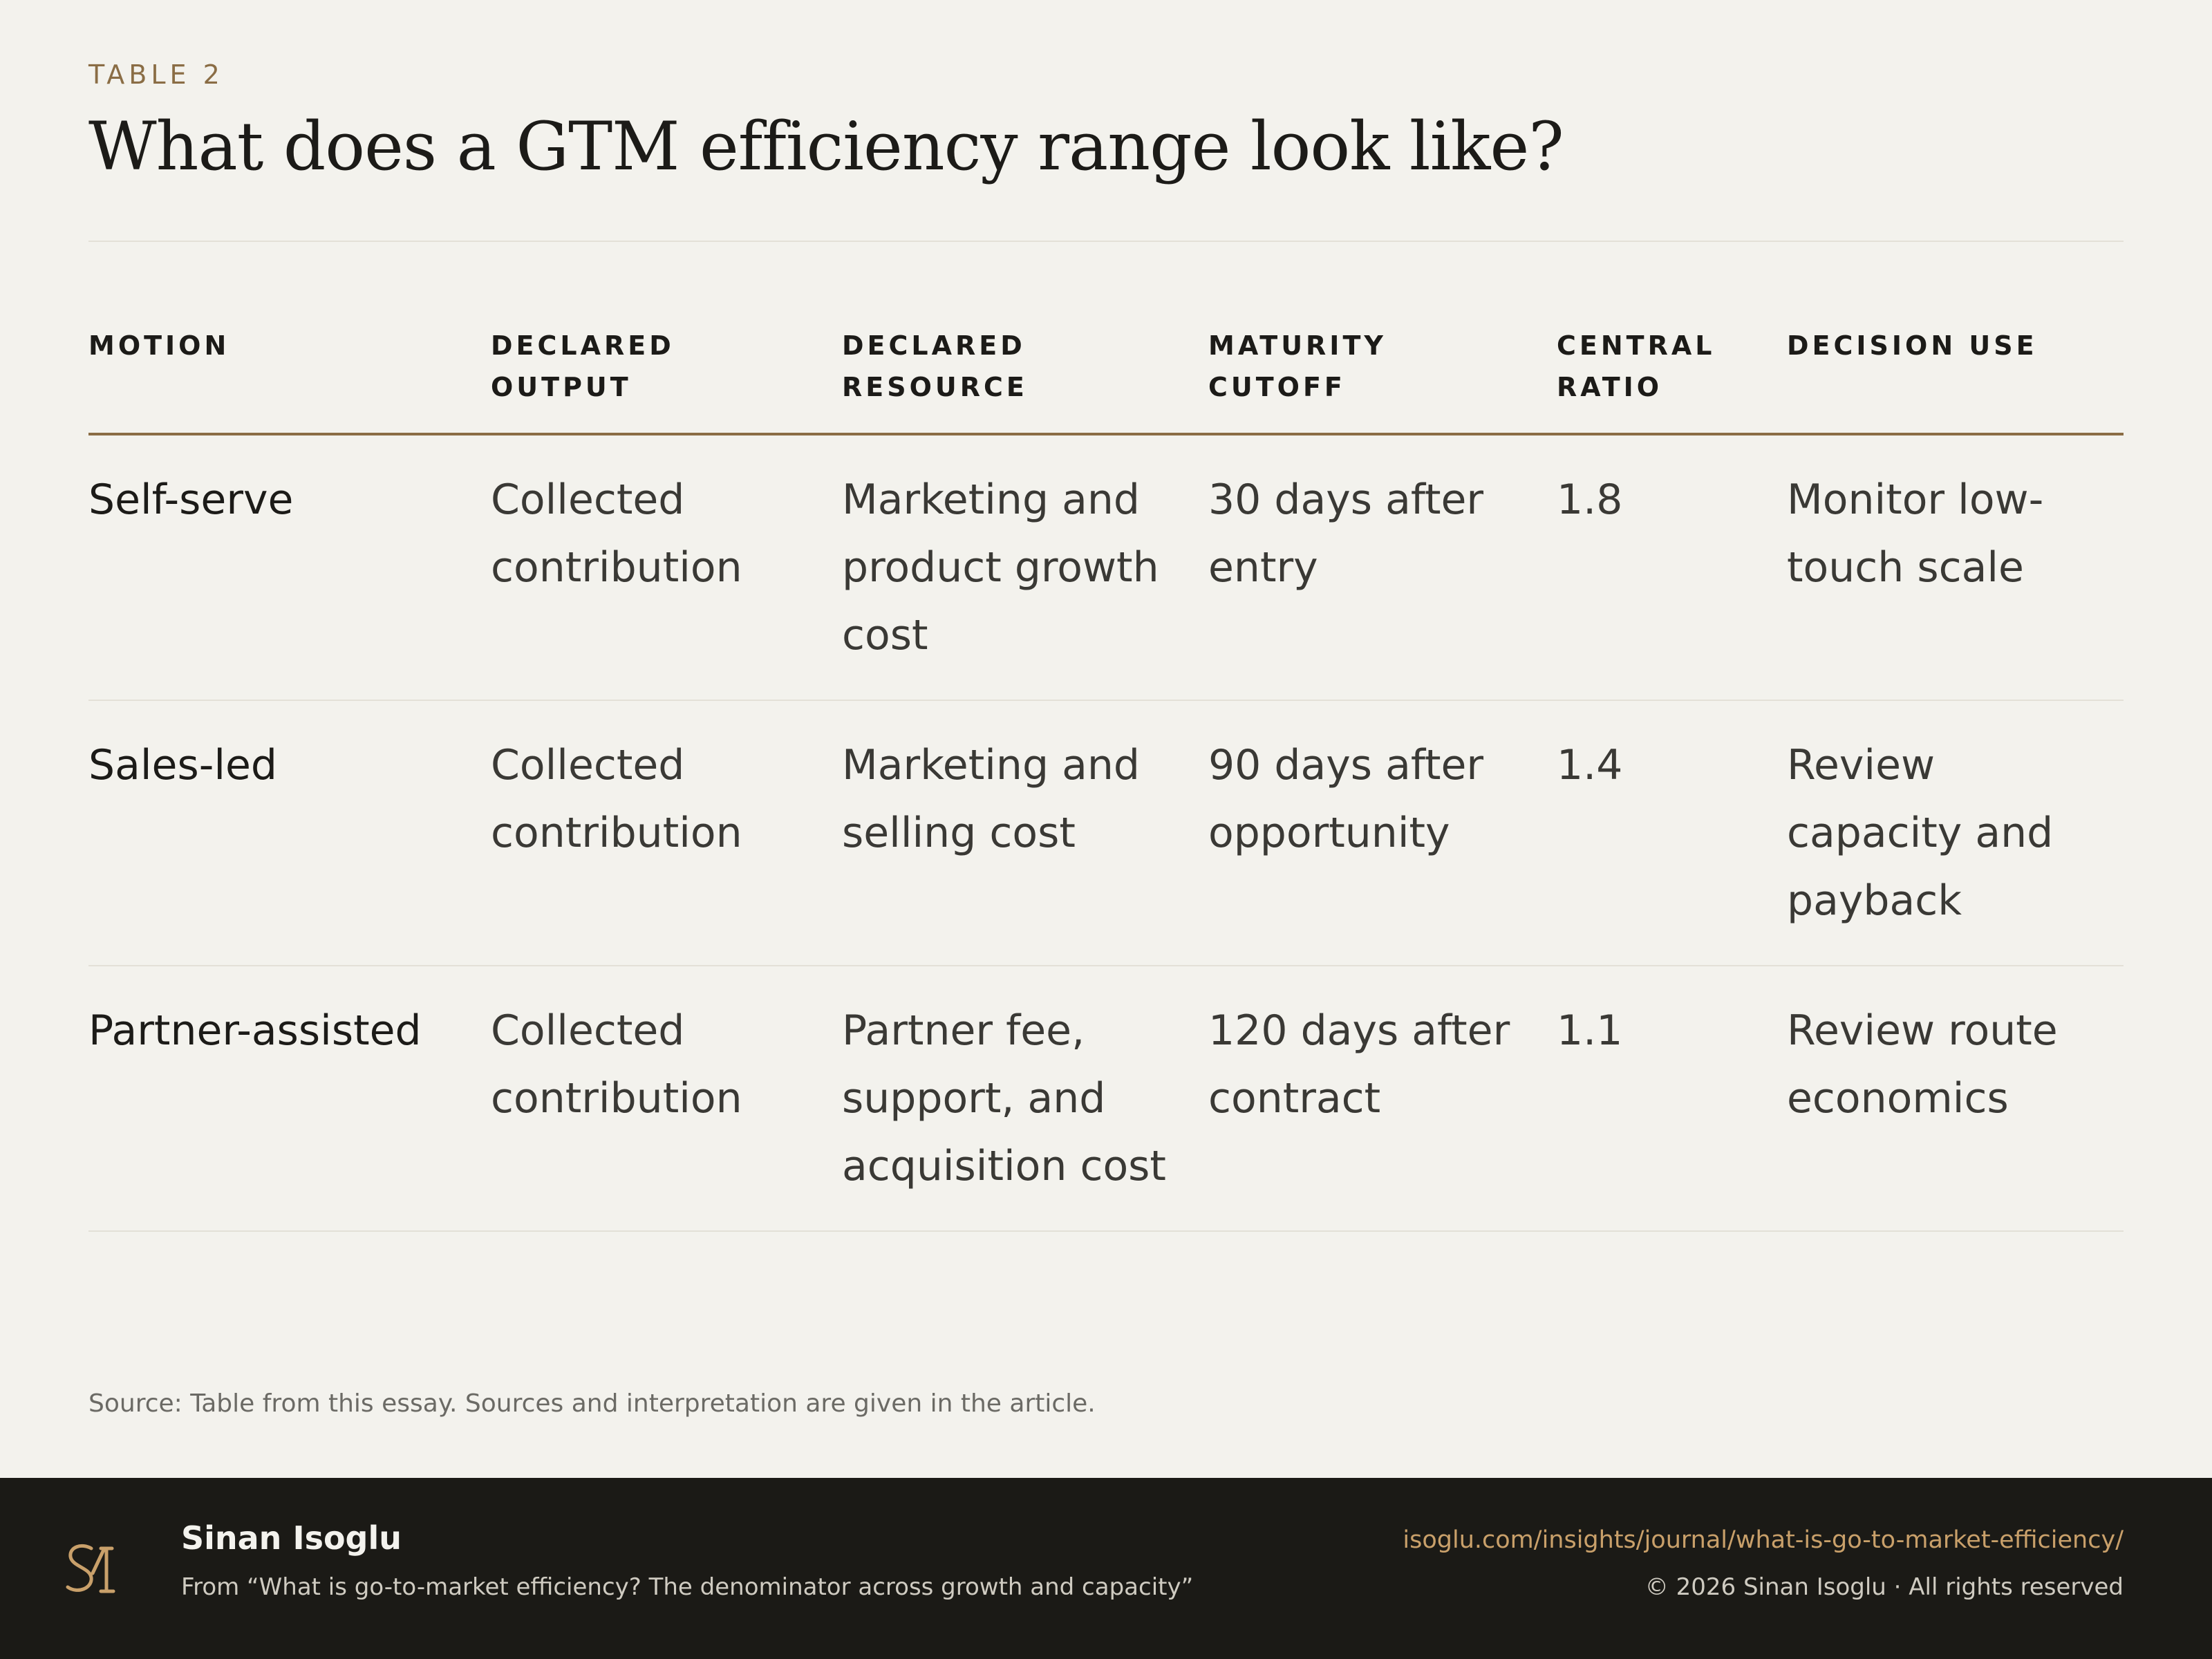  I want to click on cell-motion: Self-serve, so click(289, 567).